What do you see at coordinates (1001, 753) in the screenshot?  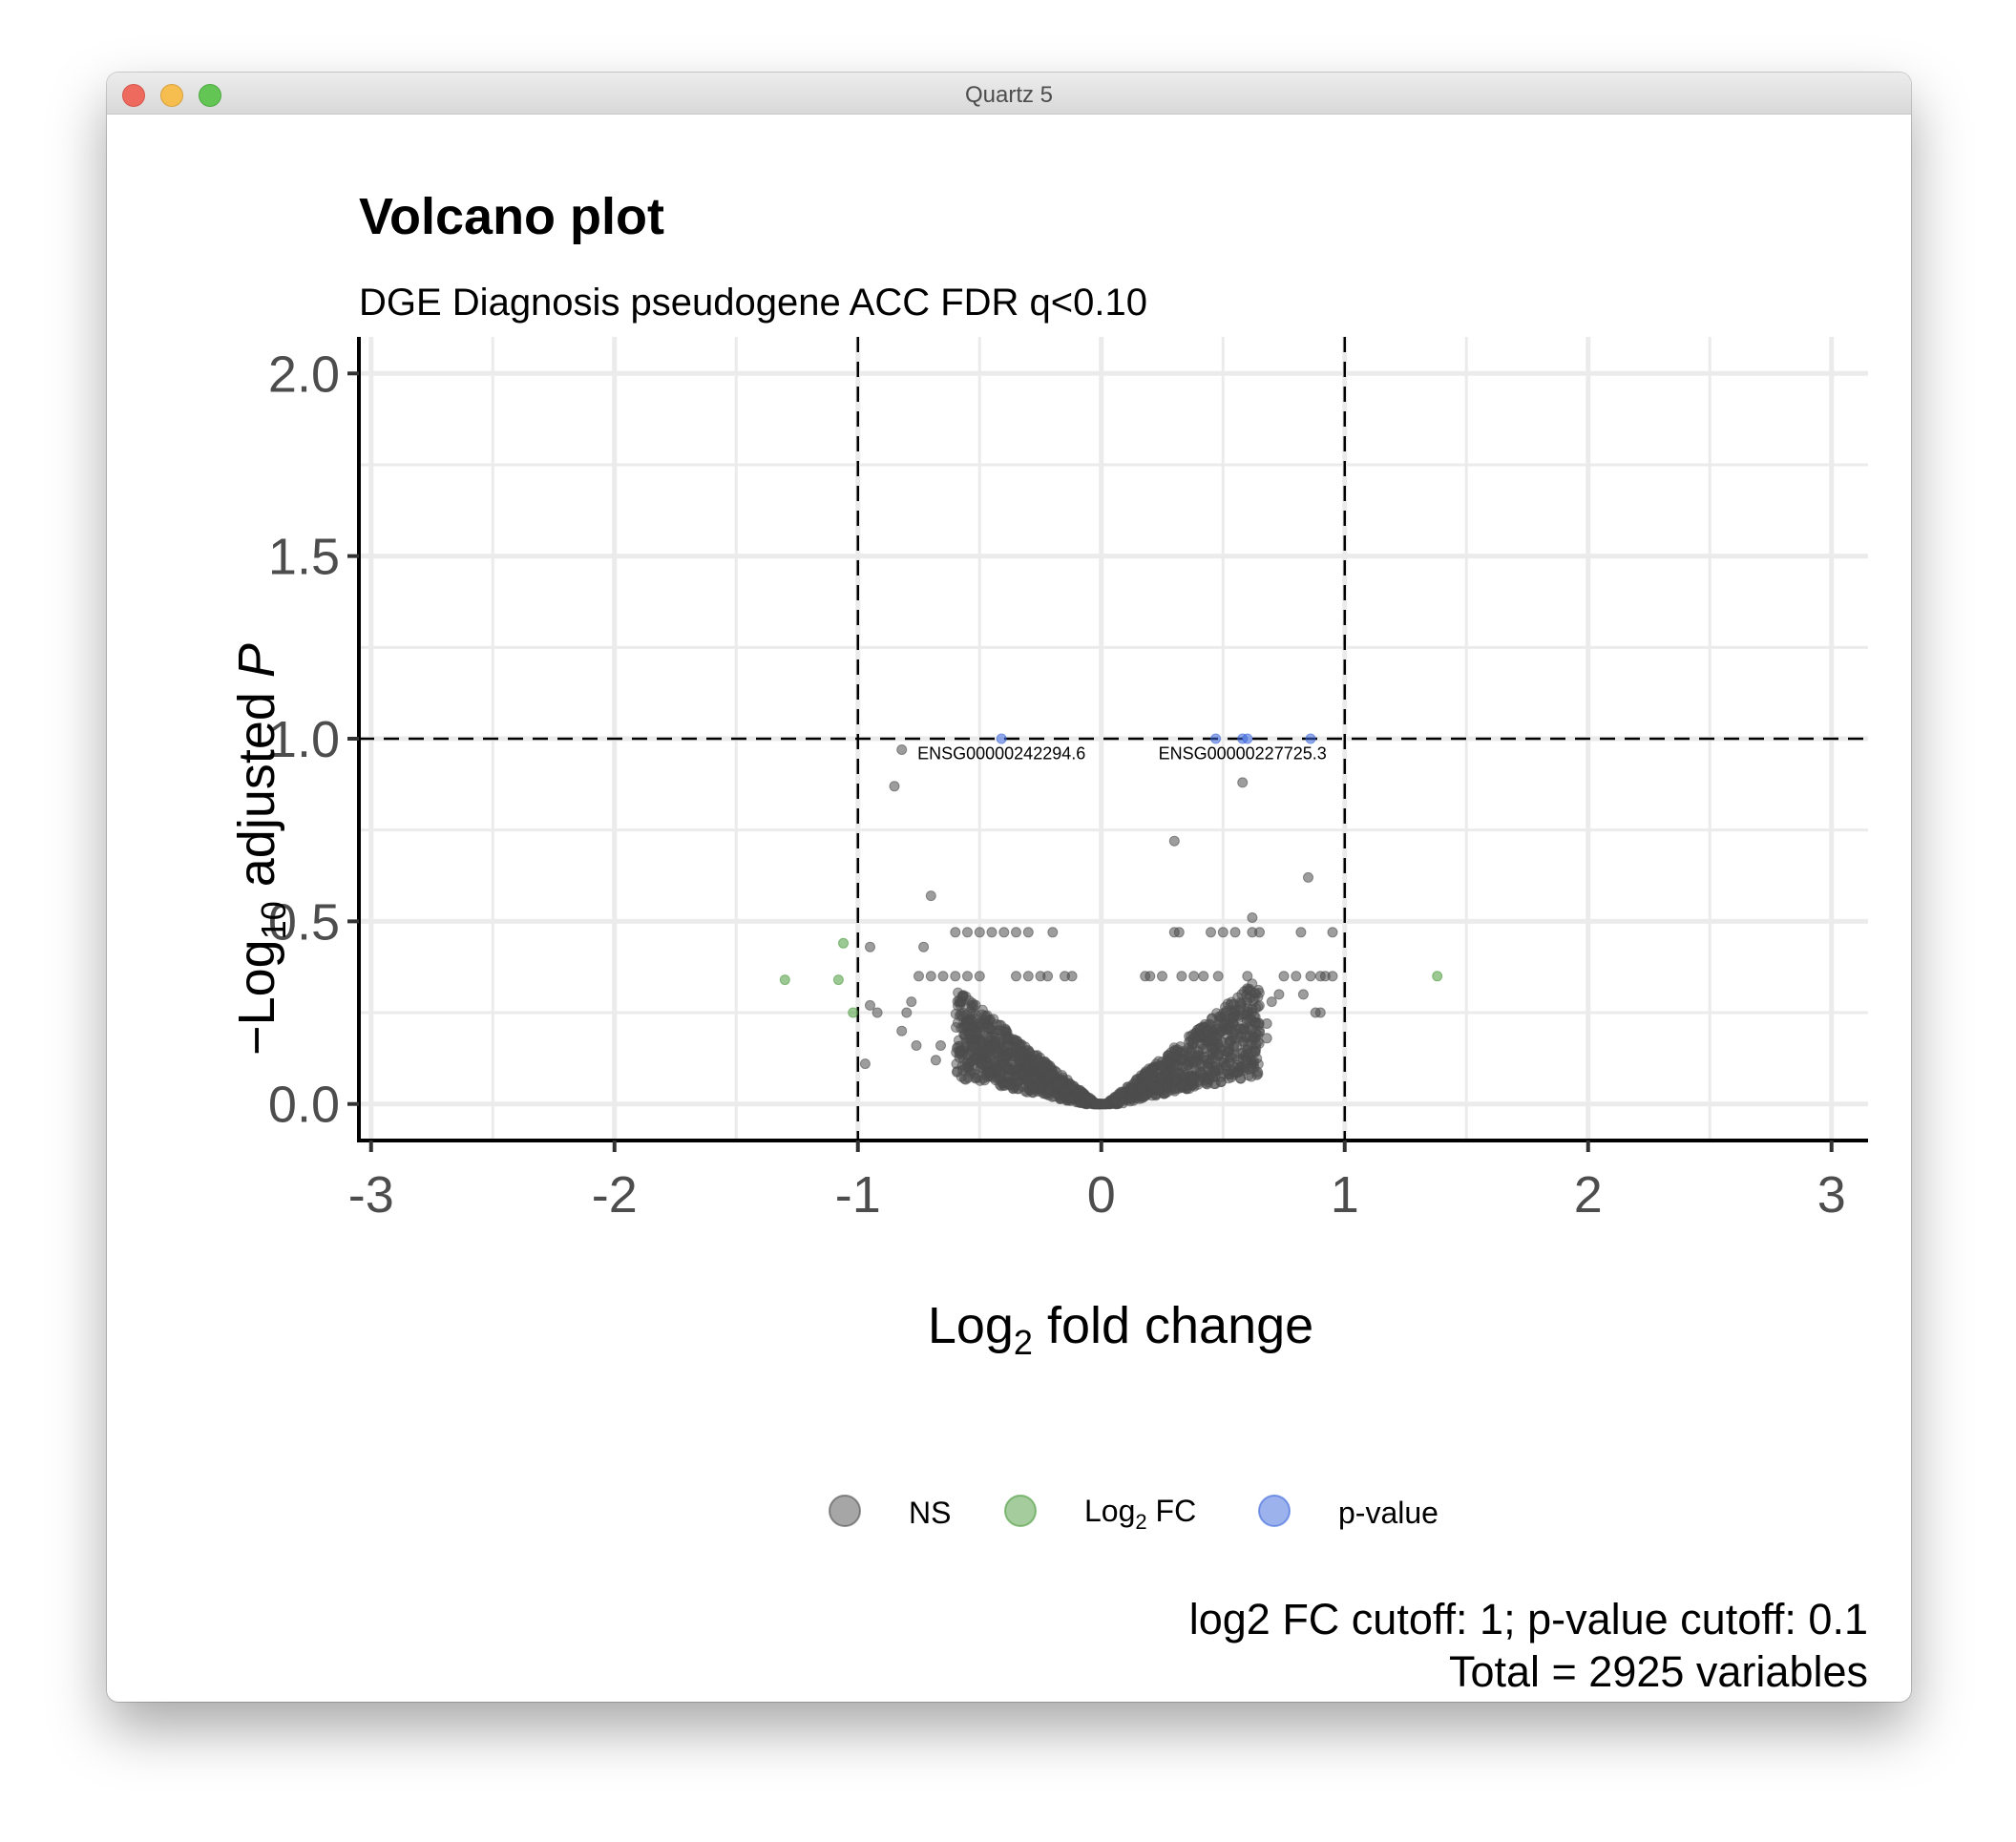 I see `point-annotation-label: ENSG00000242294.6` at bounding box center [1001, 753].